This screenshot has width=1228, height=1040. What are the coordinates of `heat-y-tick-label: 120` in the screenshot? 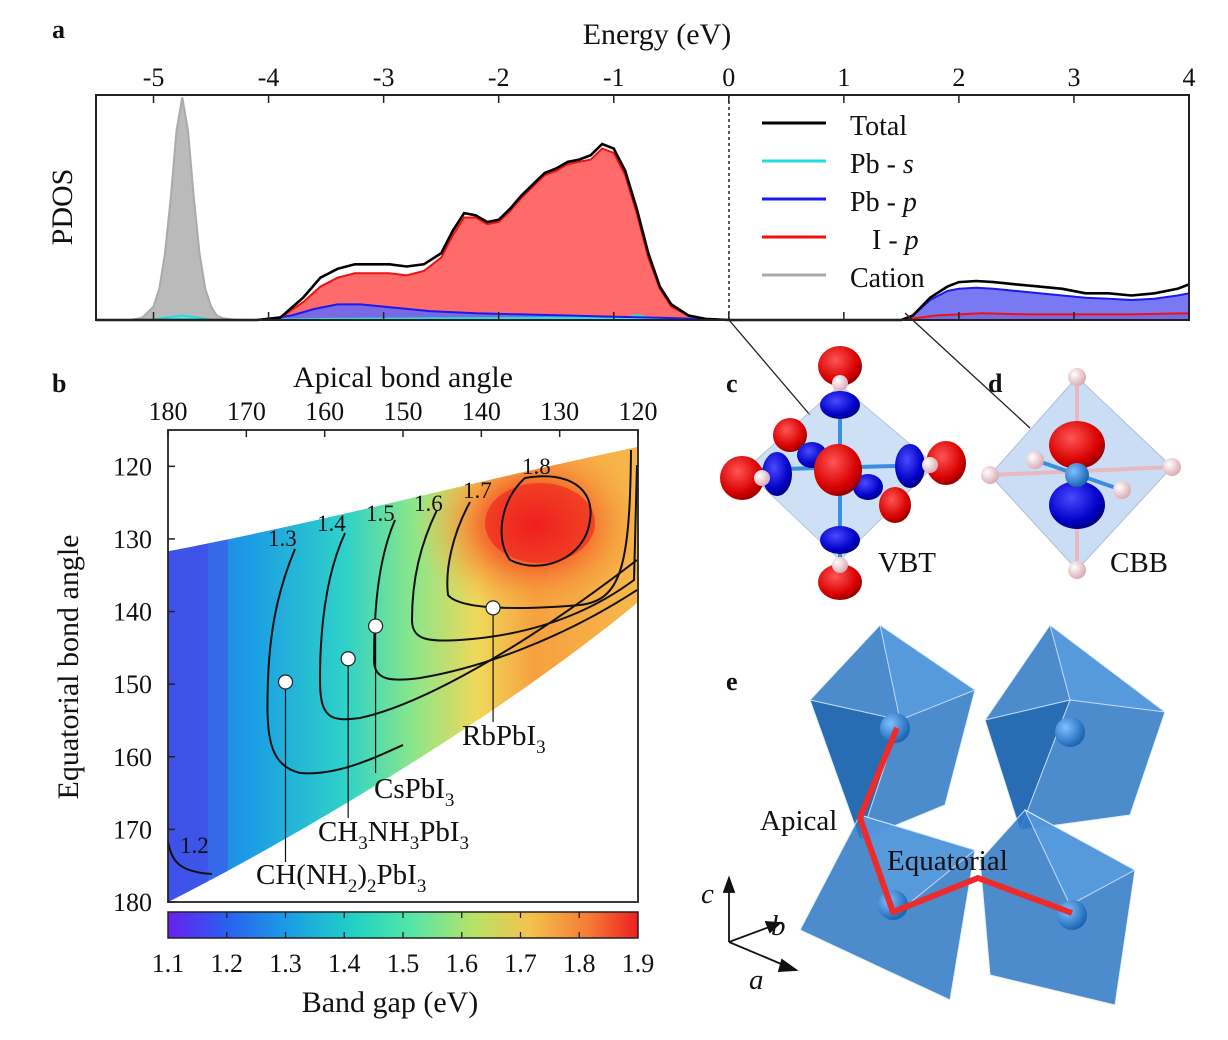 It's located at (132, 466).